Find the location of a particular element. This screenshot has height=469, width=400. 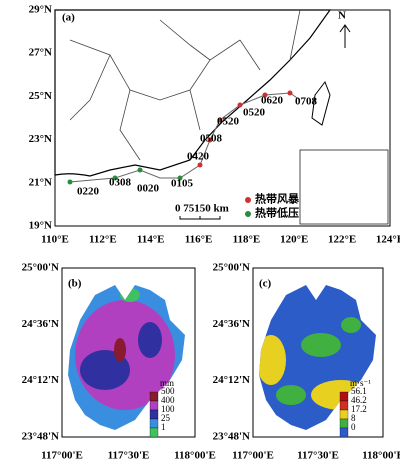

lat-tick-label: 25°N is located at coordinates (40, 96).